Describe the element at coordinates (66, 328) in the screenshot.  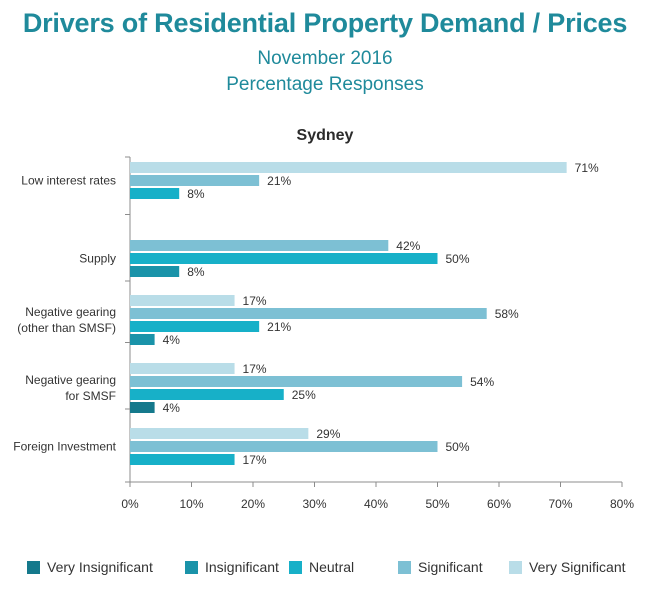
I see `category-label: (other than SMSF)` at that location.